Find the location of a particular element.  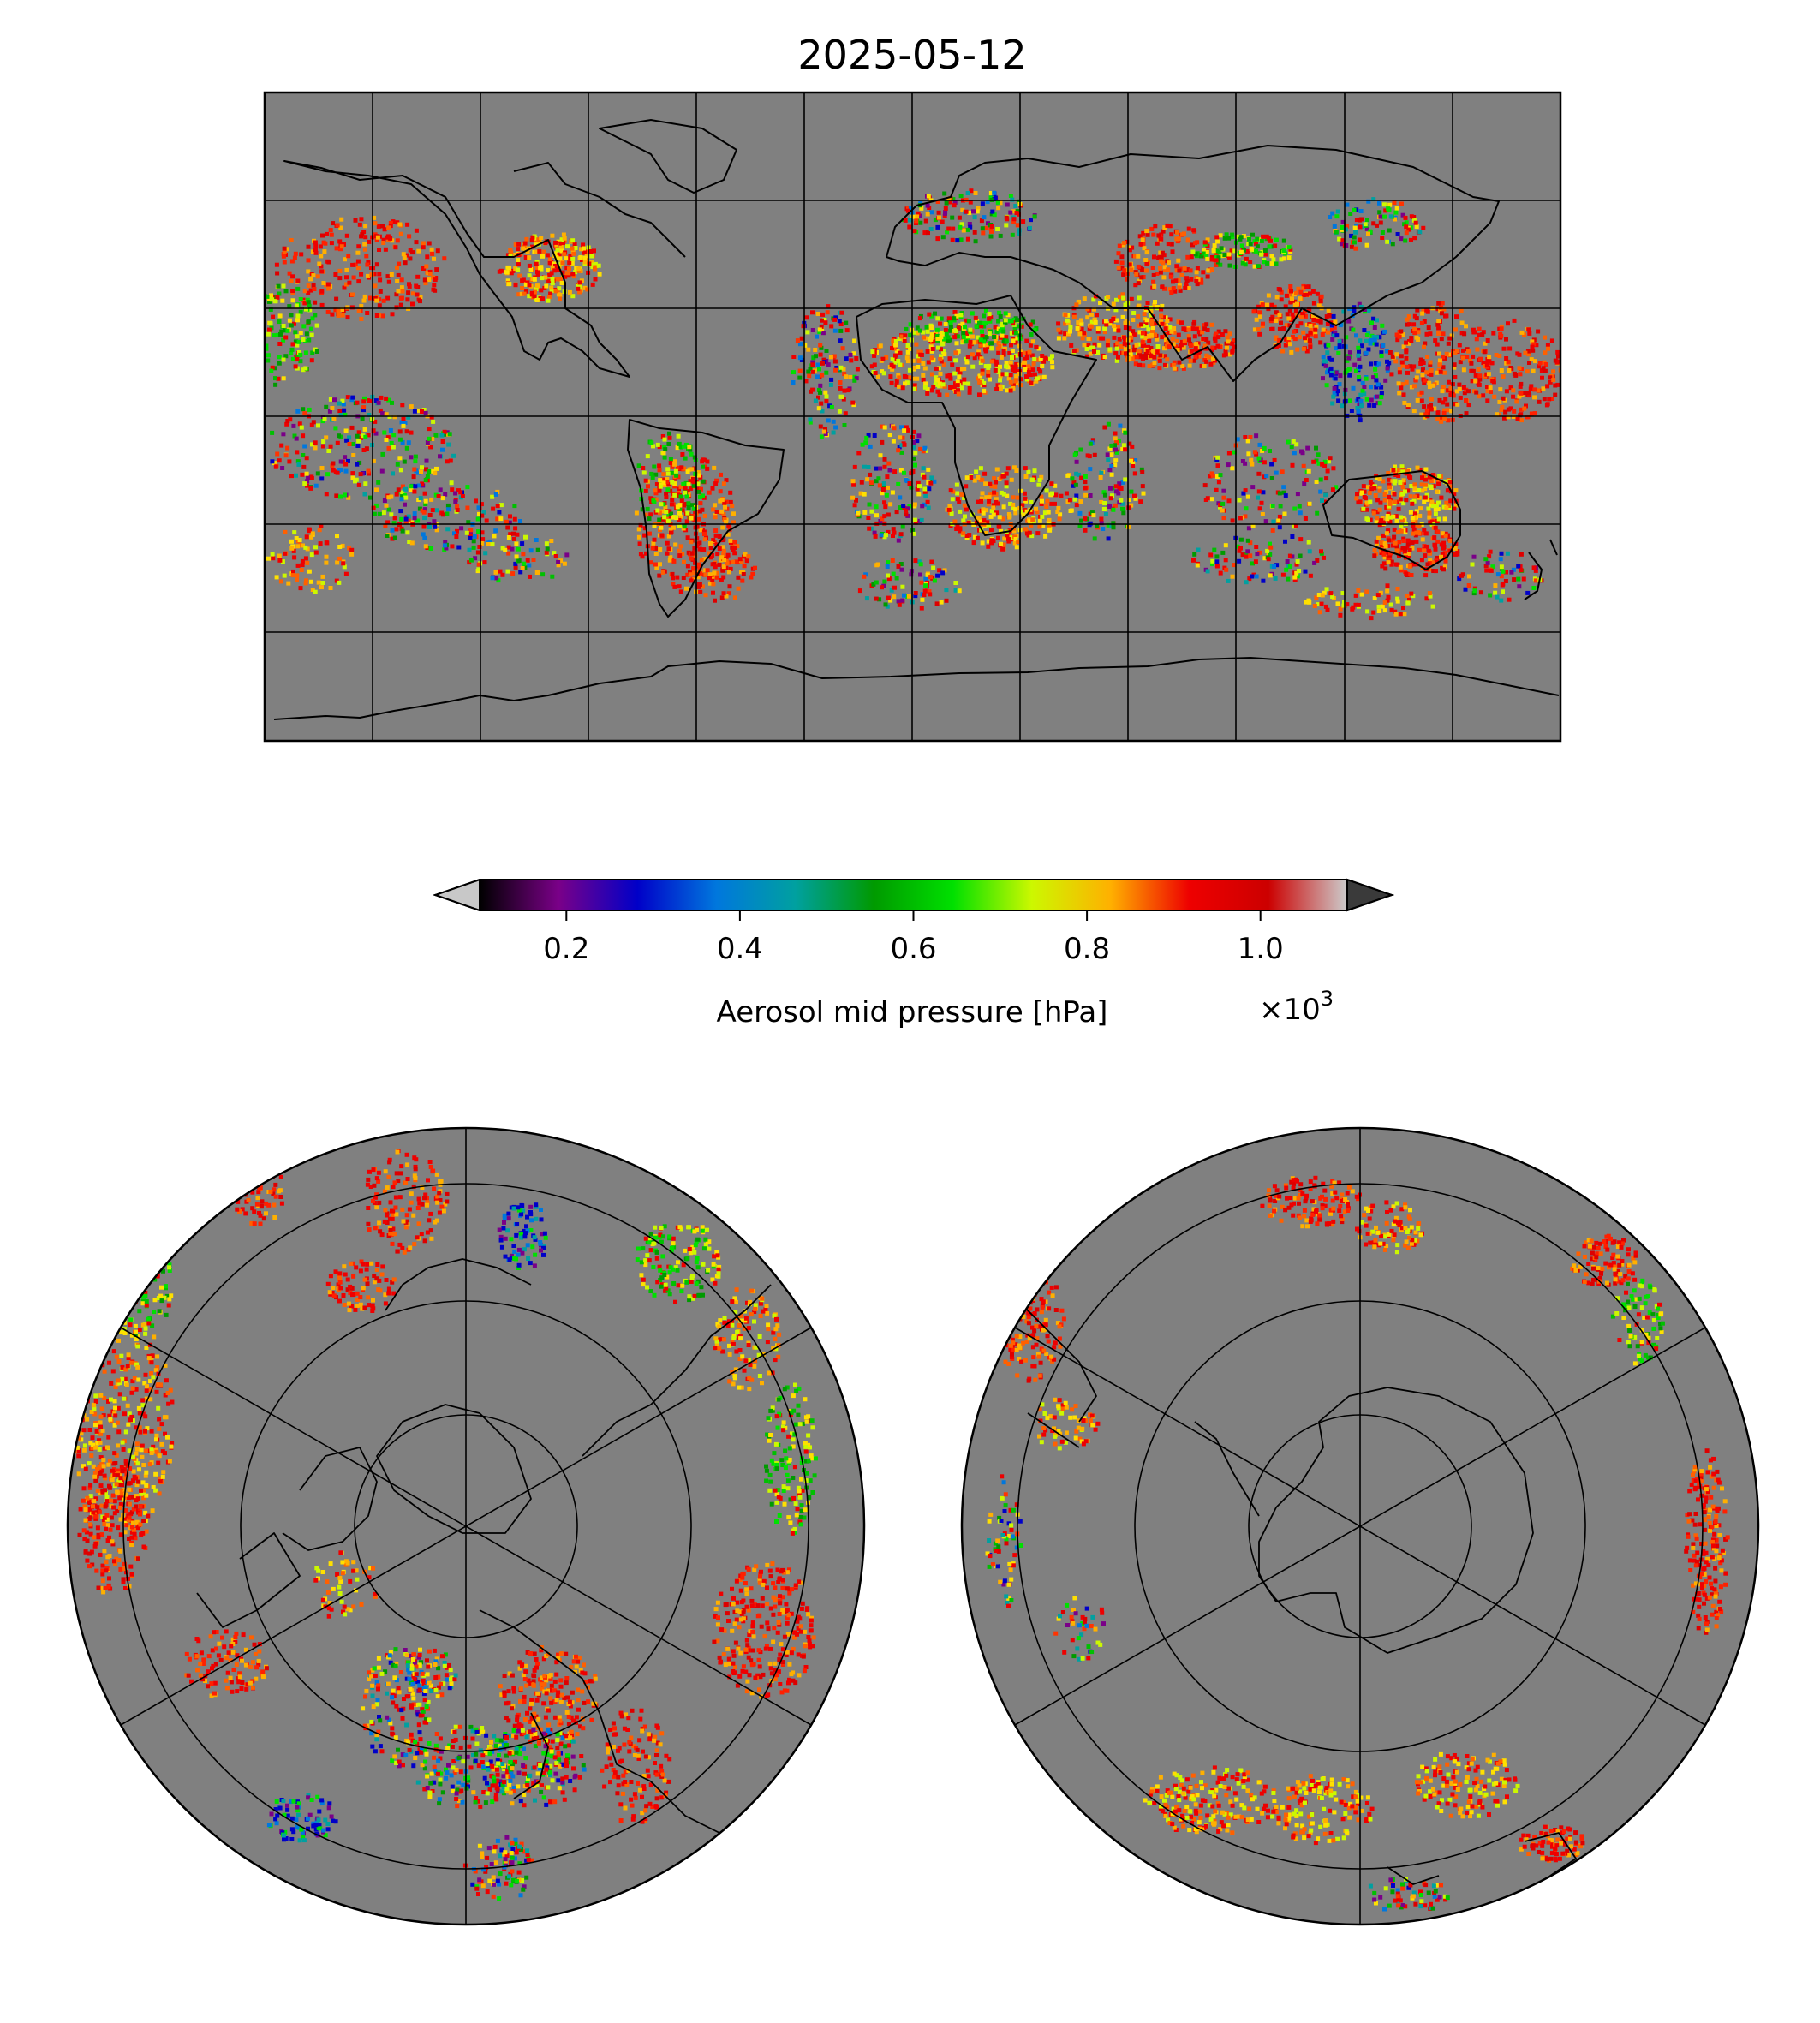

colorbar-tick-label: 0.4 is located at coordinates (740, 949).